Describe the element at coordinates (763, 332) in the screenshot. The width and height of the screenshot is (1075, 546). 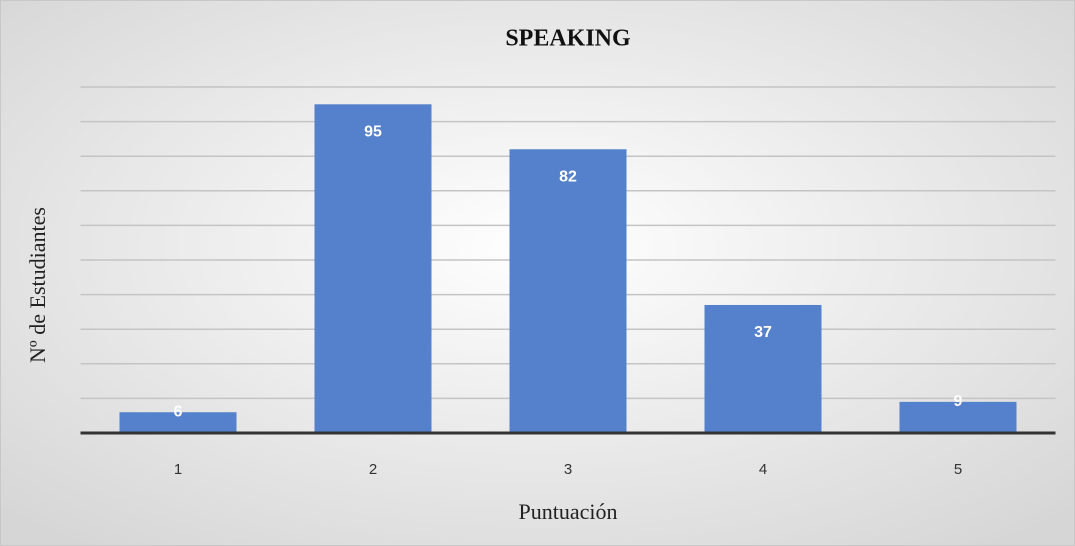
I see `data-label: 37` at that location.